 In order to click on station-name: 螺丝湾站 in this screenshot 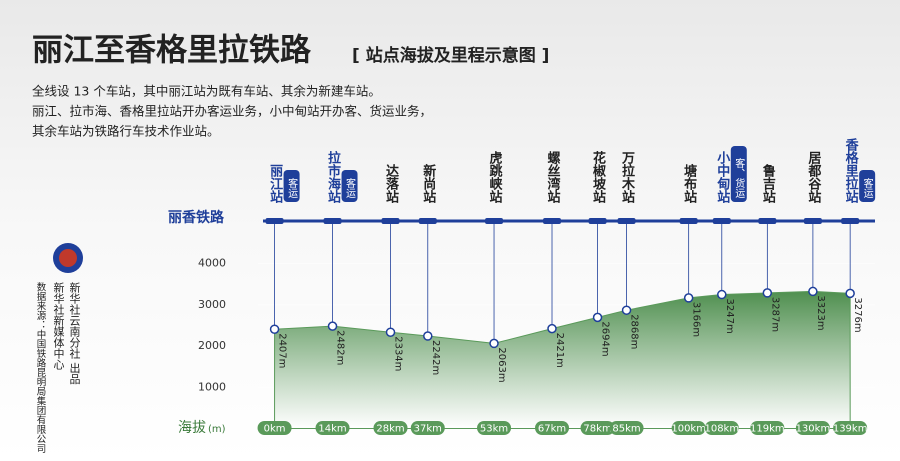, I will do `click(553, 177)`.